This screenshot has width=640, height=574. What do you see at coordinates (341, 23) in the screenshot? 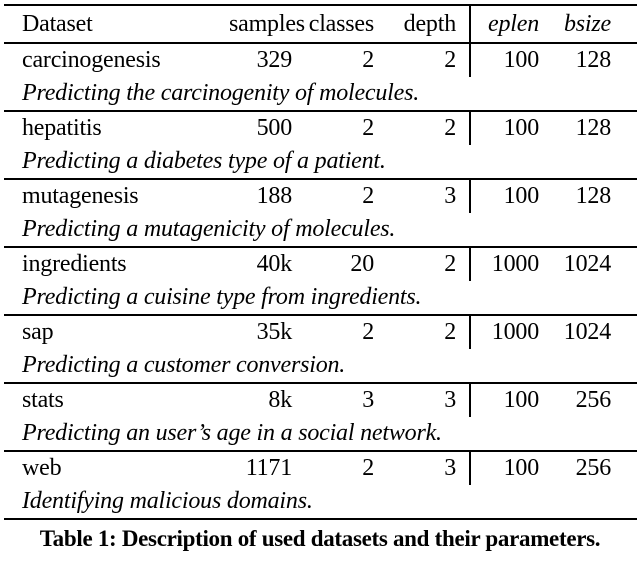
I see `col-header-classes: classes` at bounding box center [341, 23].